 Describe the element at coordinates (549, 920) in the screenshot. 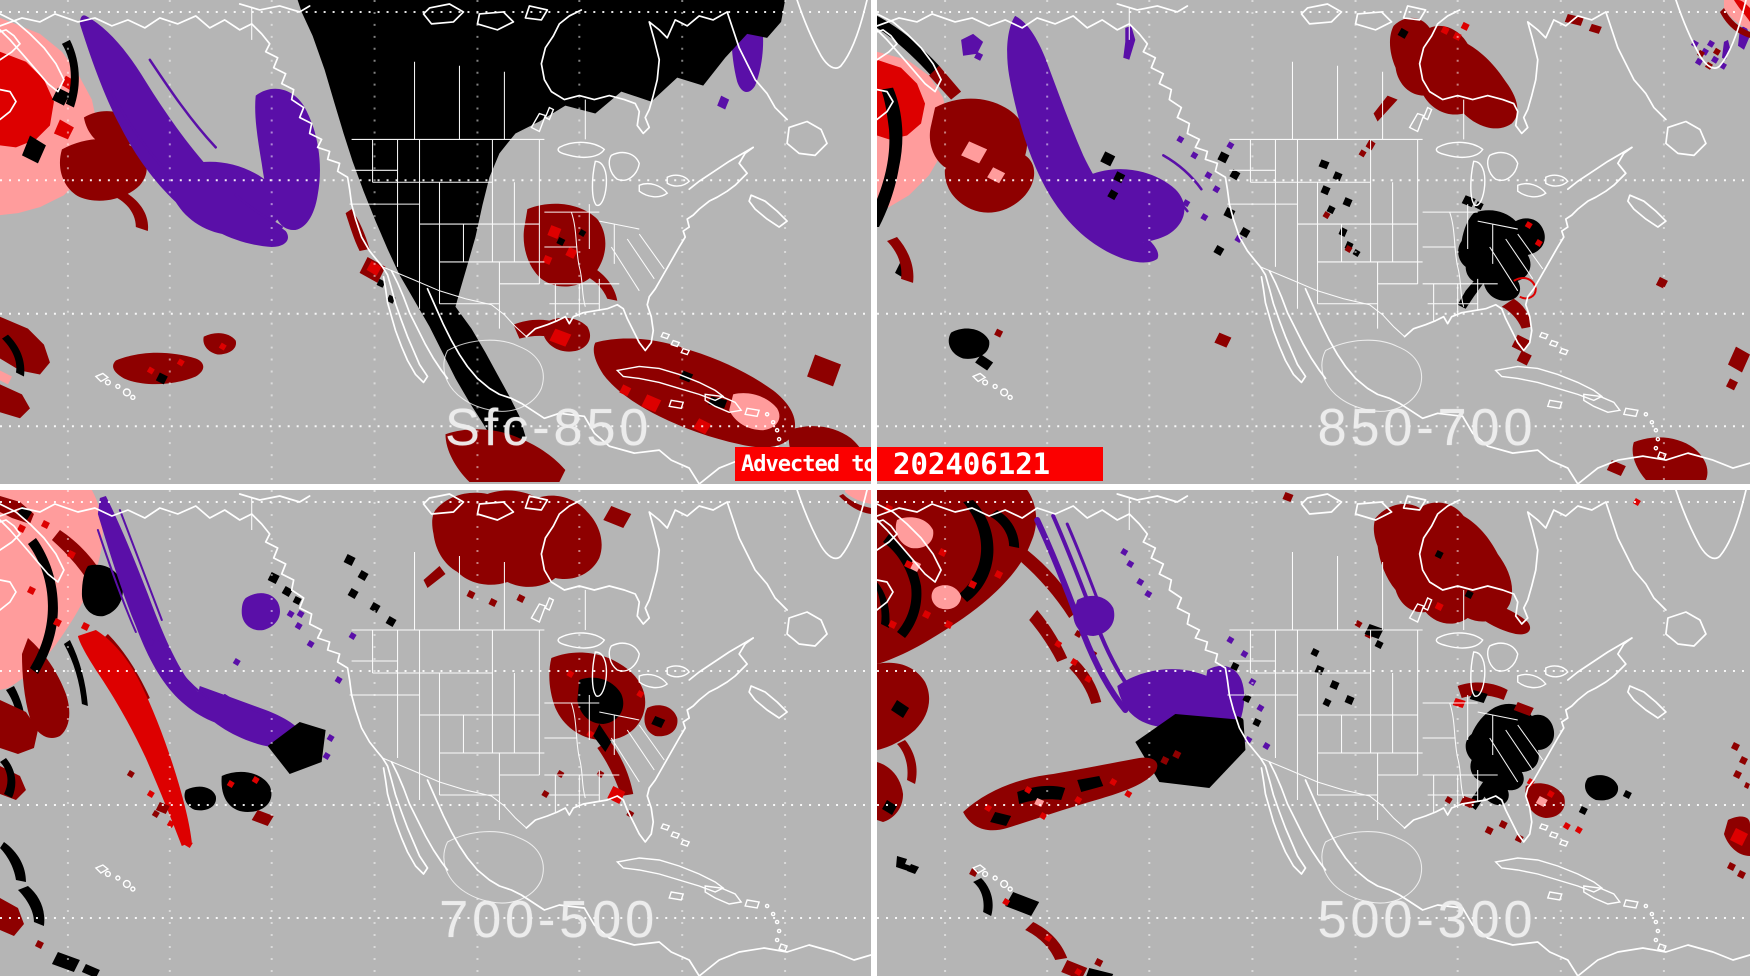

I see `layer-label-700-500: 700-500` at that location.